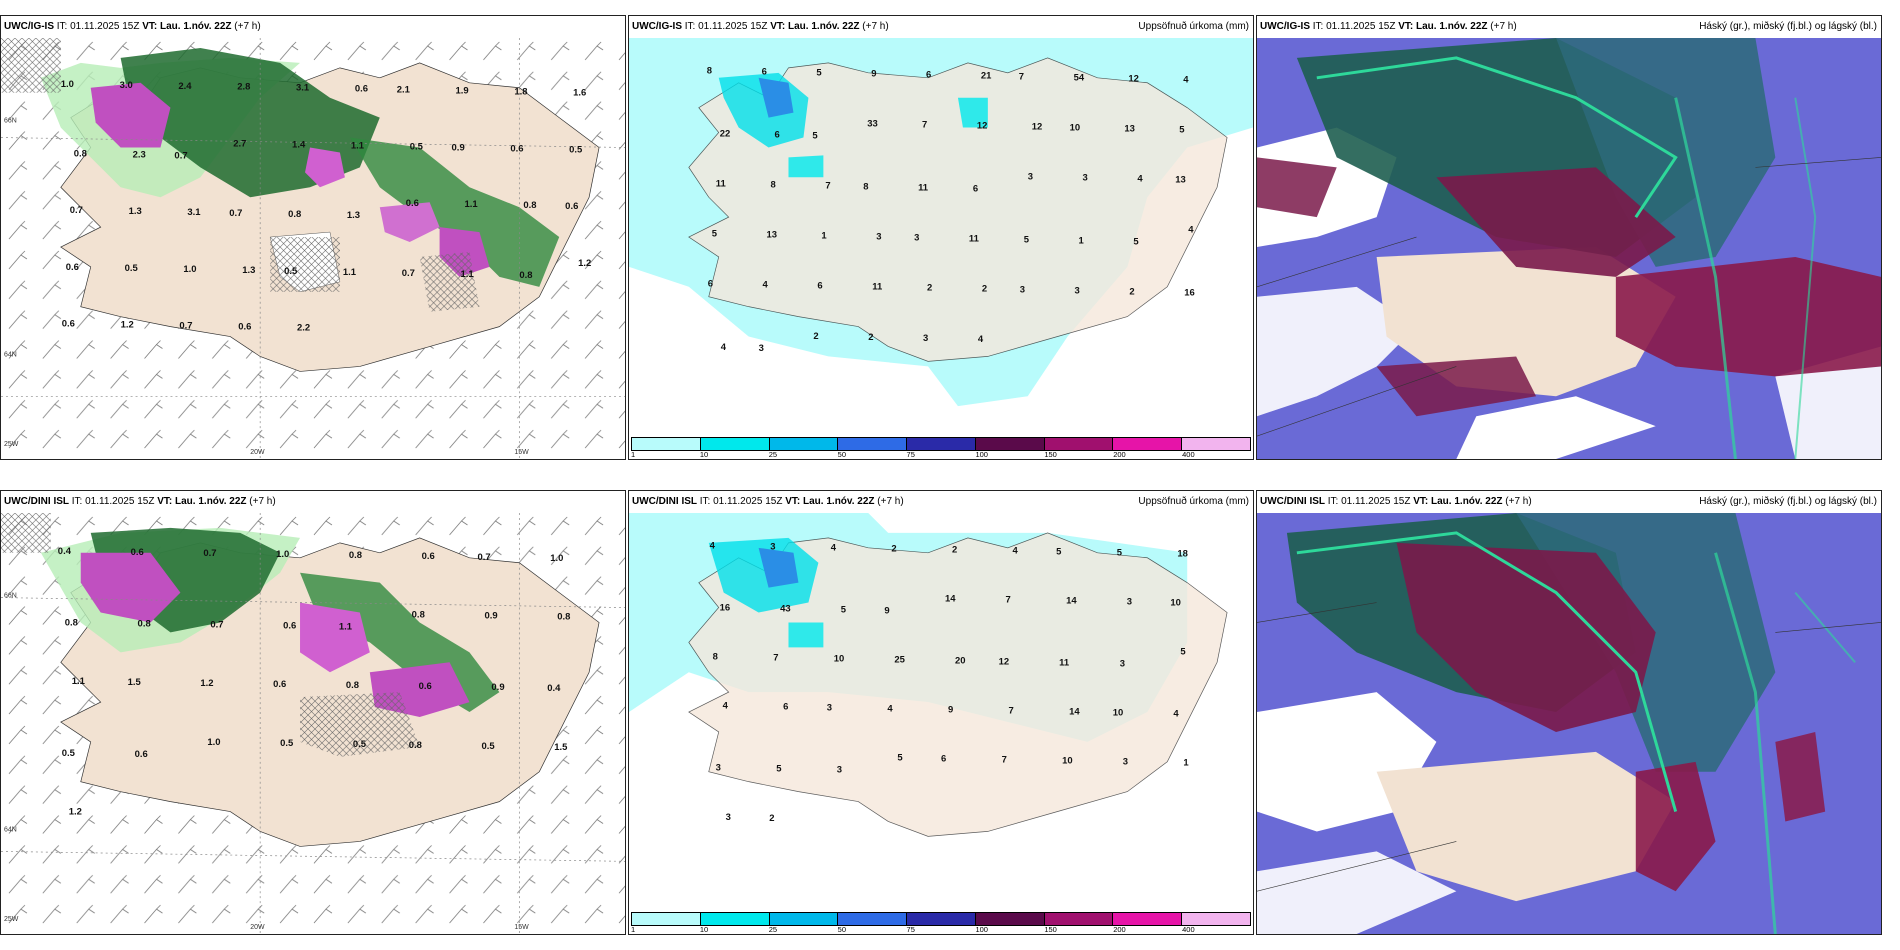 Image resolution: width=1900 pixels, height=950 pixels. Describe the element at coordinates (462, 91) in the screenshot. I see `value-label: 1.9` at that location.